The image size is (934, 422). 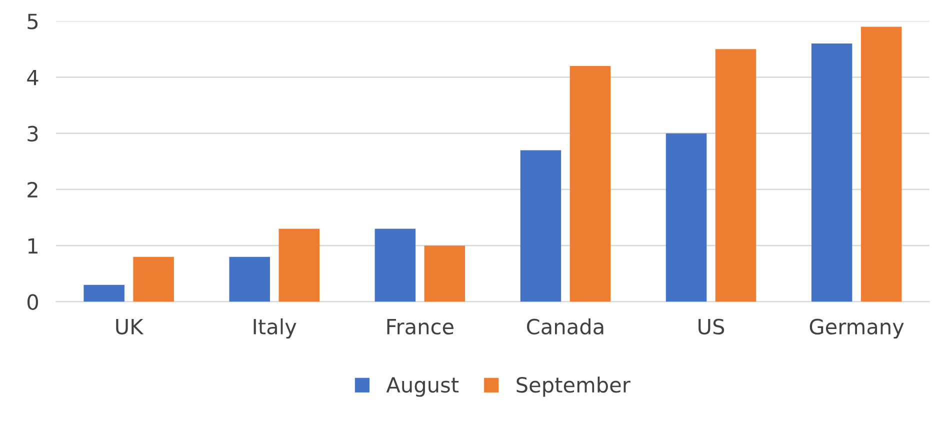 I want to click on legend-label: August, so click(x=422, y=387).